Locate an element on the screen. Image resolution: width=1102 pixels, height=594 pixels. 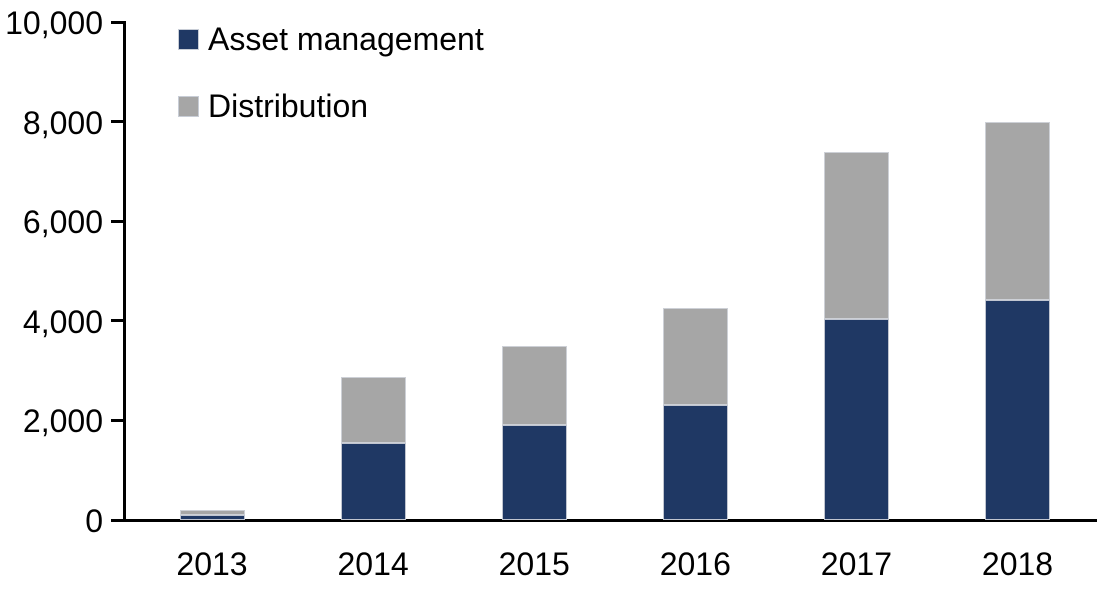
legend: Asset management Distribution is located at coordinates (343, 92).